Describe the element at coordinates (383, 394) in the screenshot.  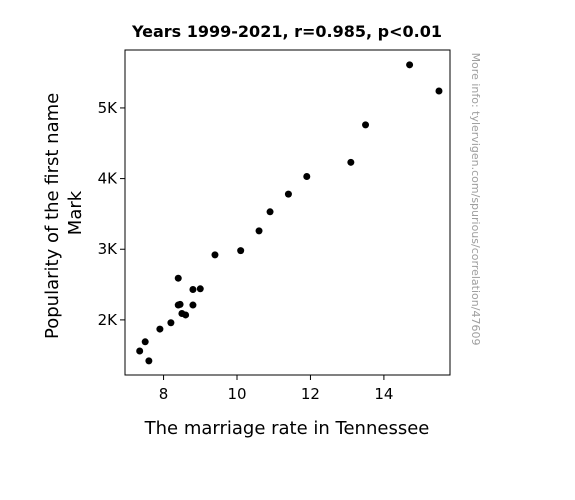
I see `x-tick-label: 14` at that location.